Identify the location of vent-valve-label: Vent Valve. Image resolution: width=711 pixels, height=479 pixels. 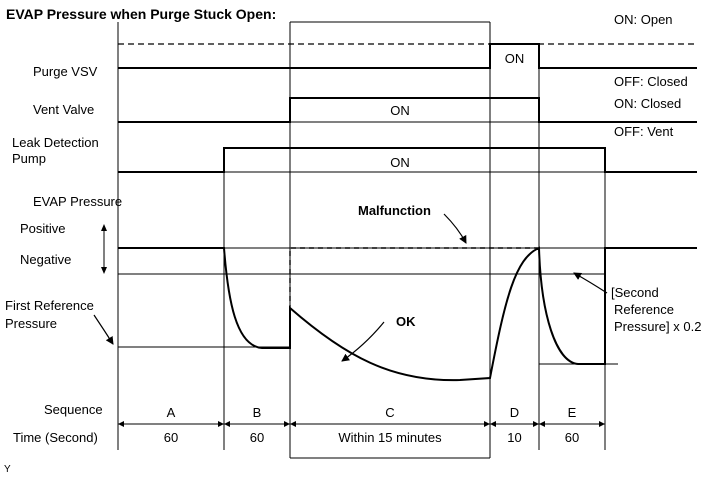
(64, 109).